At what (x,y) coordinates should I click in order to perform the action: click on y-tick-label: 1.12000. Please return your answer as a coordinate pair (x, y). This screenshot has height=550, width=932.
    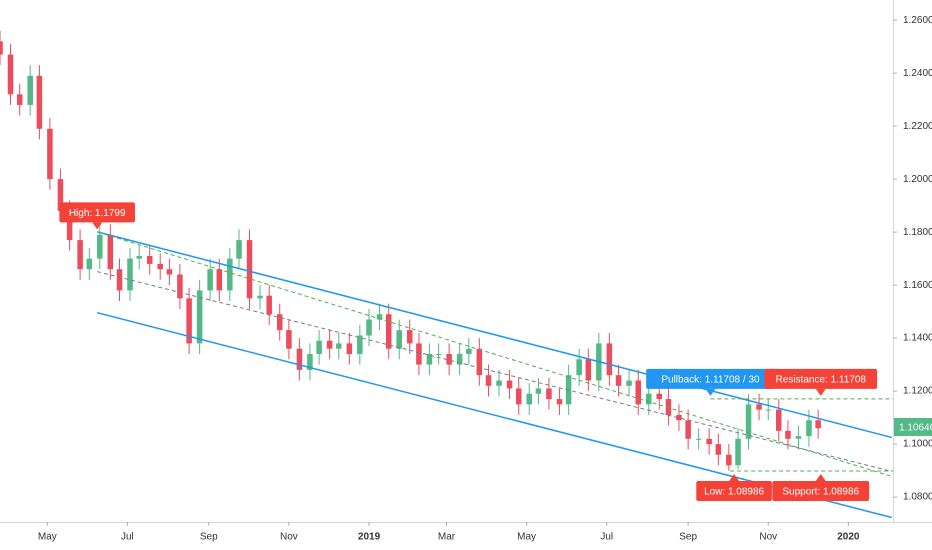
    Looking at the image, I should click on (917, 391).